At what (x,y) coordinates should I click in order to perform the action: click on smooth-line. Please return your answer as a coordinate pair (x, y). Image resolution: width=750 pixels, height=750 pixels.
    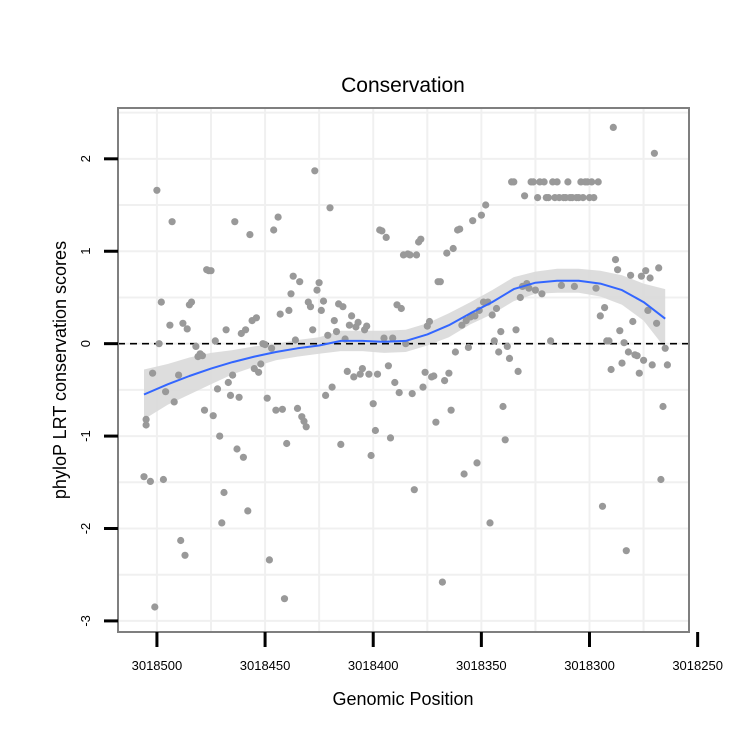
    Looking at the image, I should click on (404, 337).